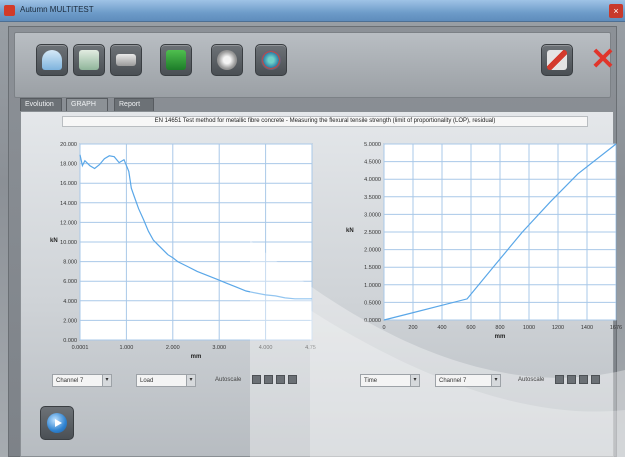  I want to click on x-tick-label: 4.000, so click(266, 348).